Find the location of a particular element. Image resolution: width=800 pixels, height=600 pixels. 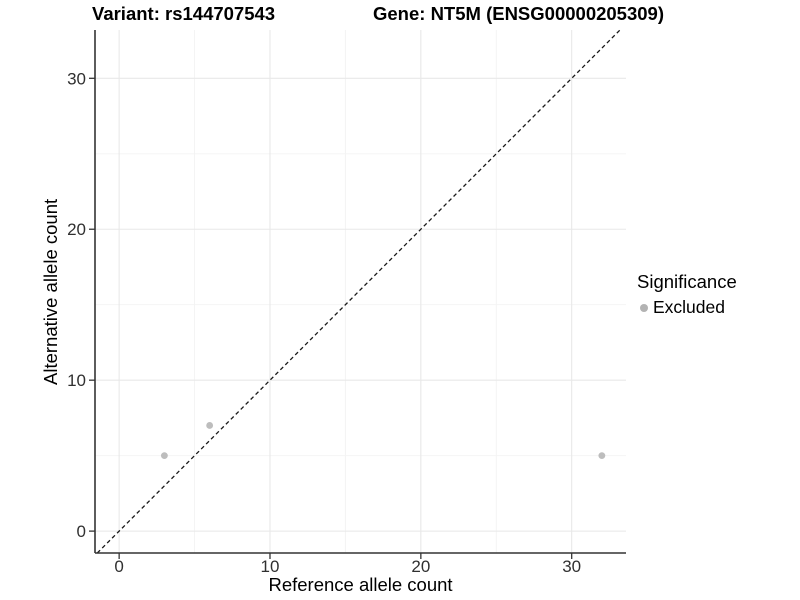

y-axis-title: Alternative allele count is located at coordinates (50, 291).